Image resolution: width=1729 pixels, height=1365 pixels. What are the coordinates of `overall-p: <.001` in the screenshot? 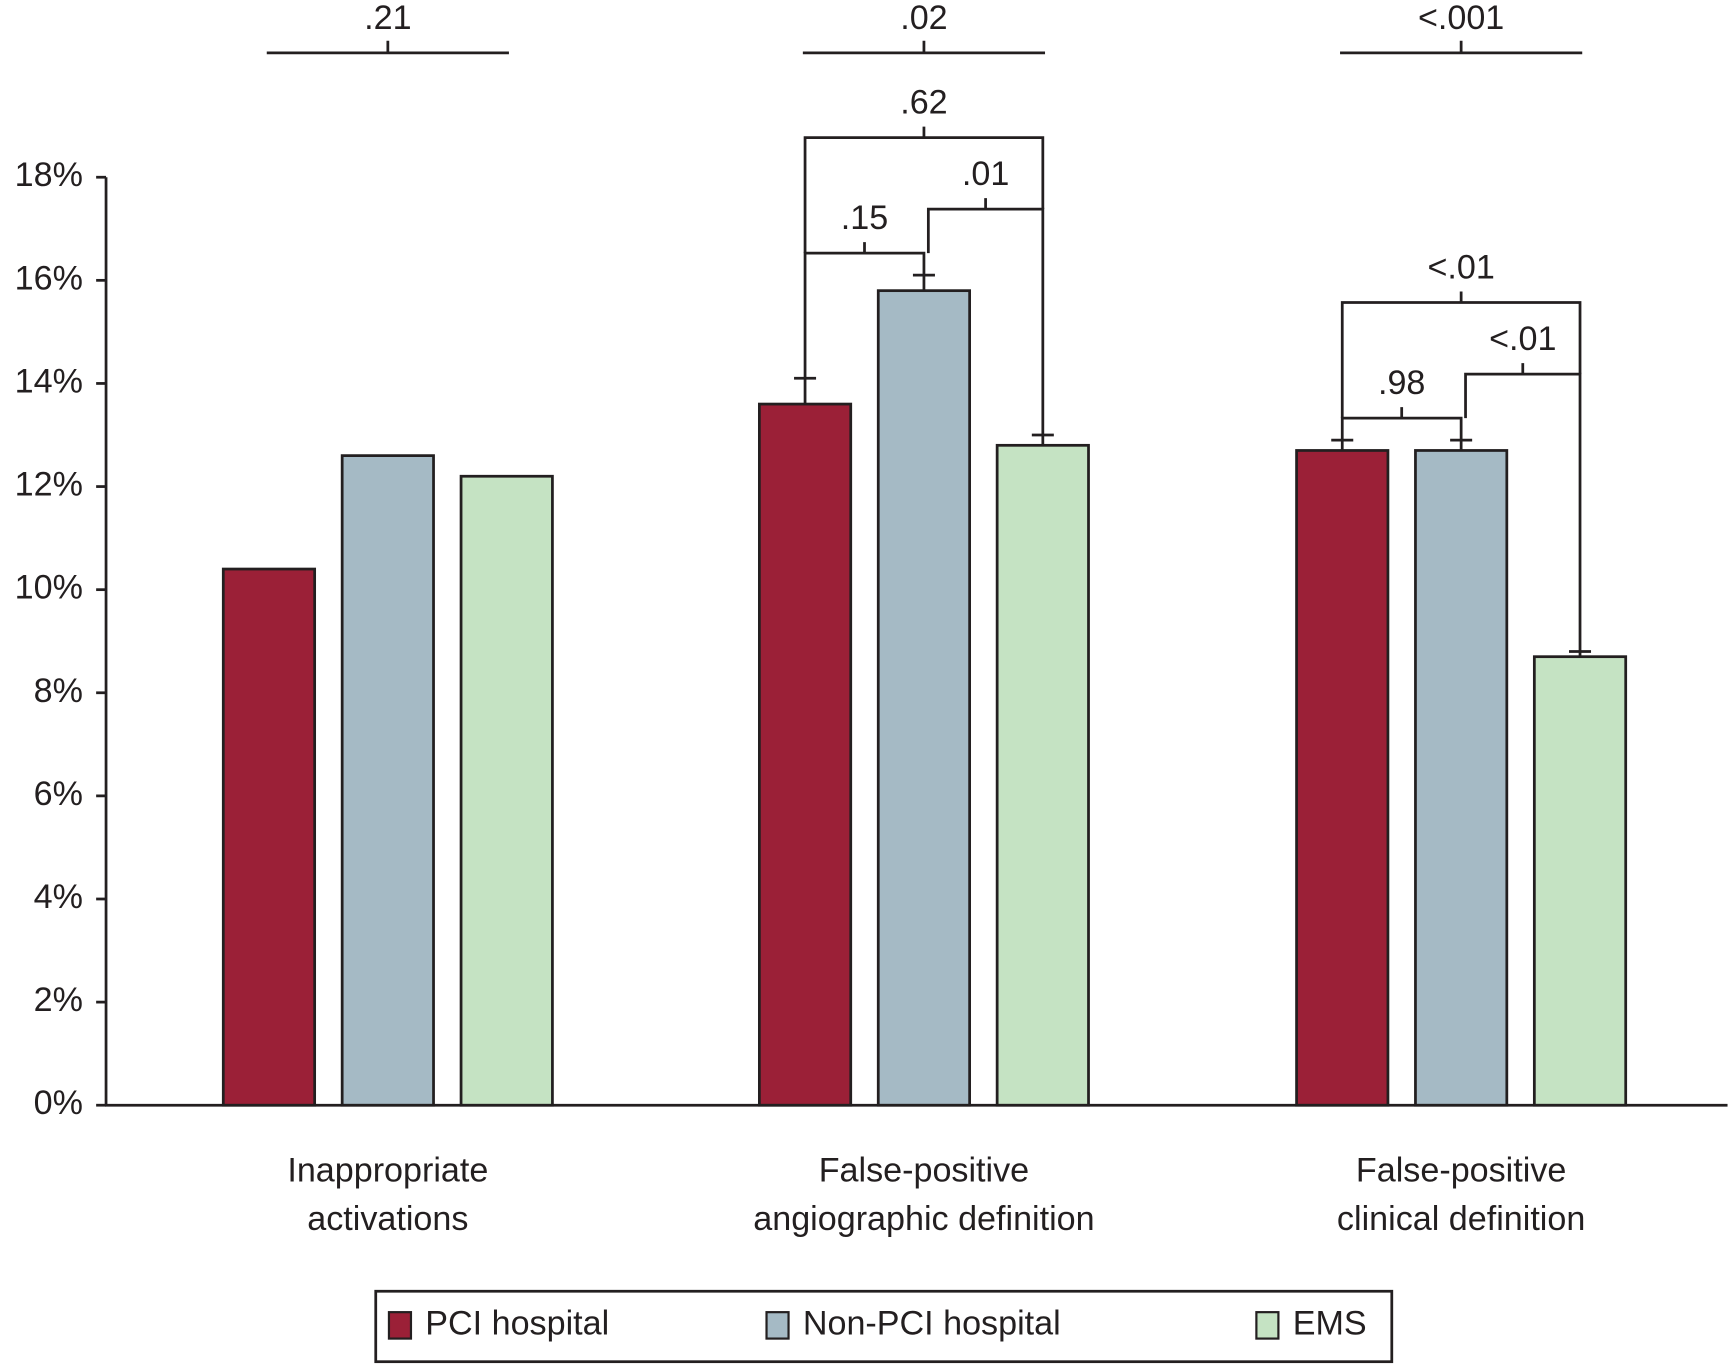 It's located at (1461, 18).